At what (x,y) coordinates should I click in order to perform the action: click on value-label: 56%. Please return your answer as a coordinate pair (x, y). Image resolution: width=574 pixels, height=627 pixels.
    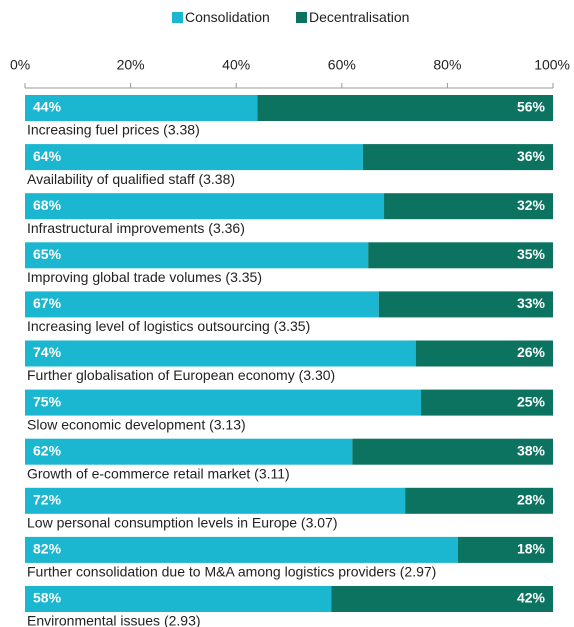
    Looking at the image, I should click on (531, 107).